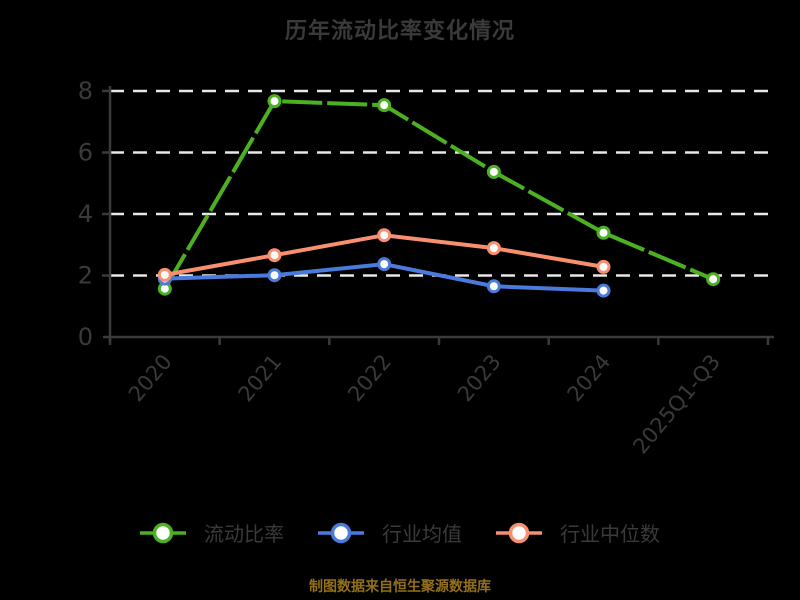 This screenshot has width=800, height=600. I want to click on svg-text: 0, so click(85, 337).